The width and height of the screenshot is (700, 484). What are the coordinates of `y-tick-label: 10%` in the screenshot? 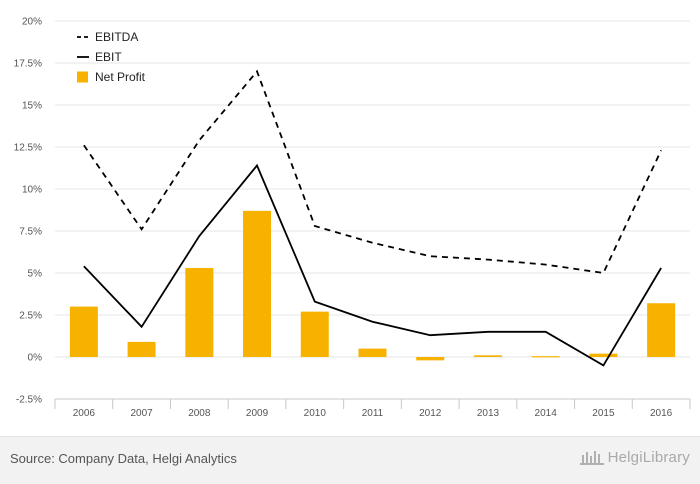 It's located at (32, 190).